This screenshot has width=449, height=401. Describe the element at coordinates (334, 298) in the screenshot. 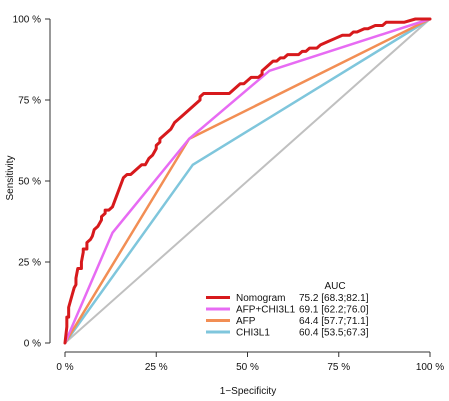

I see `legend-auc-nomogram: 75.2 [68.3;82.1]` at that location.